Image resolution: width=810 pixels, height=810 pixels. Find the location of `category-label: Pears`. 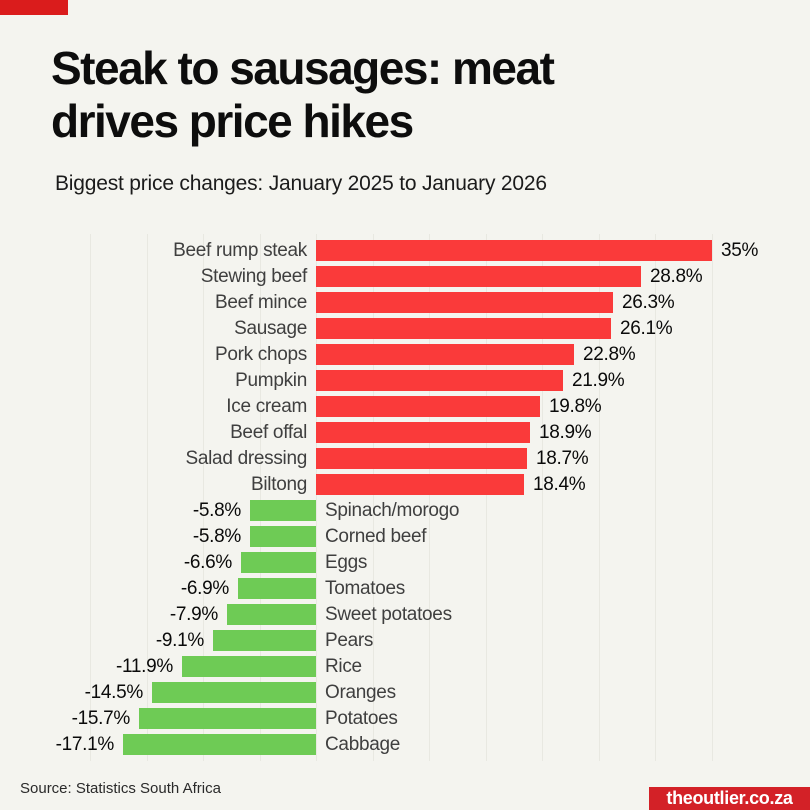

category-label: Pears is located at coordinates (349, 640).